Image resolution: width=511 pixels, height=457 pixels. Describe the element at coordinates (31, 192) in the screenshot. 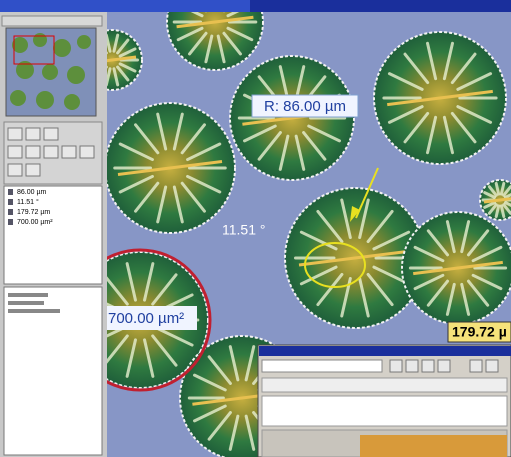

I see `result-item: 86.00 µm` at that location.